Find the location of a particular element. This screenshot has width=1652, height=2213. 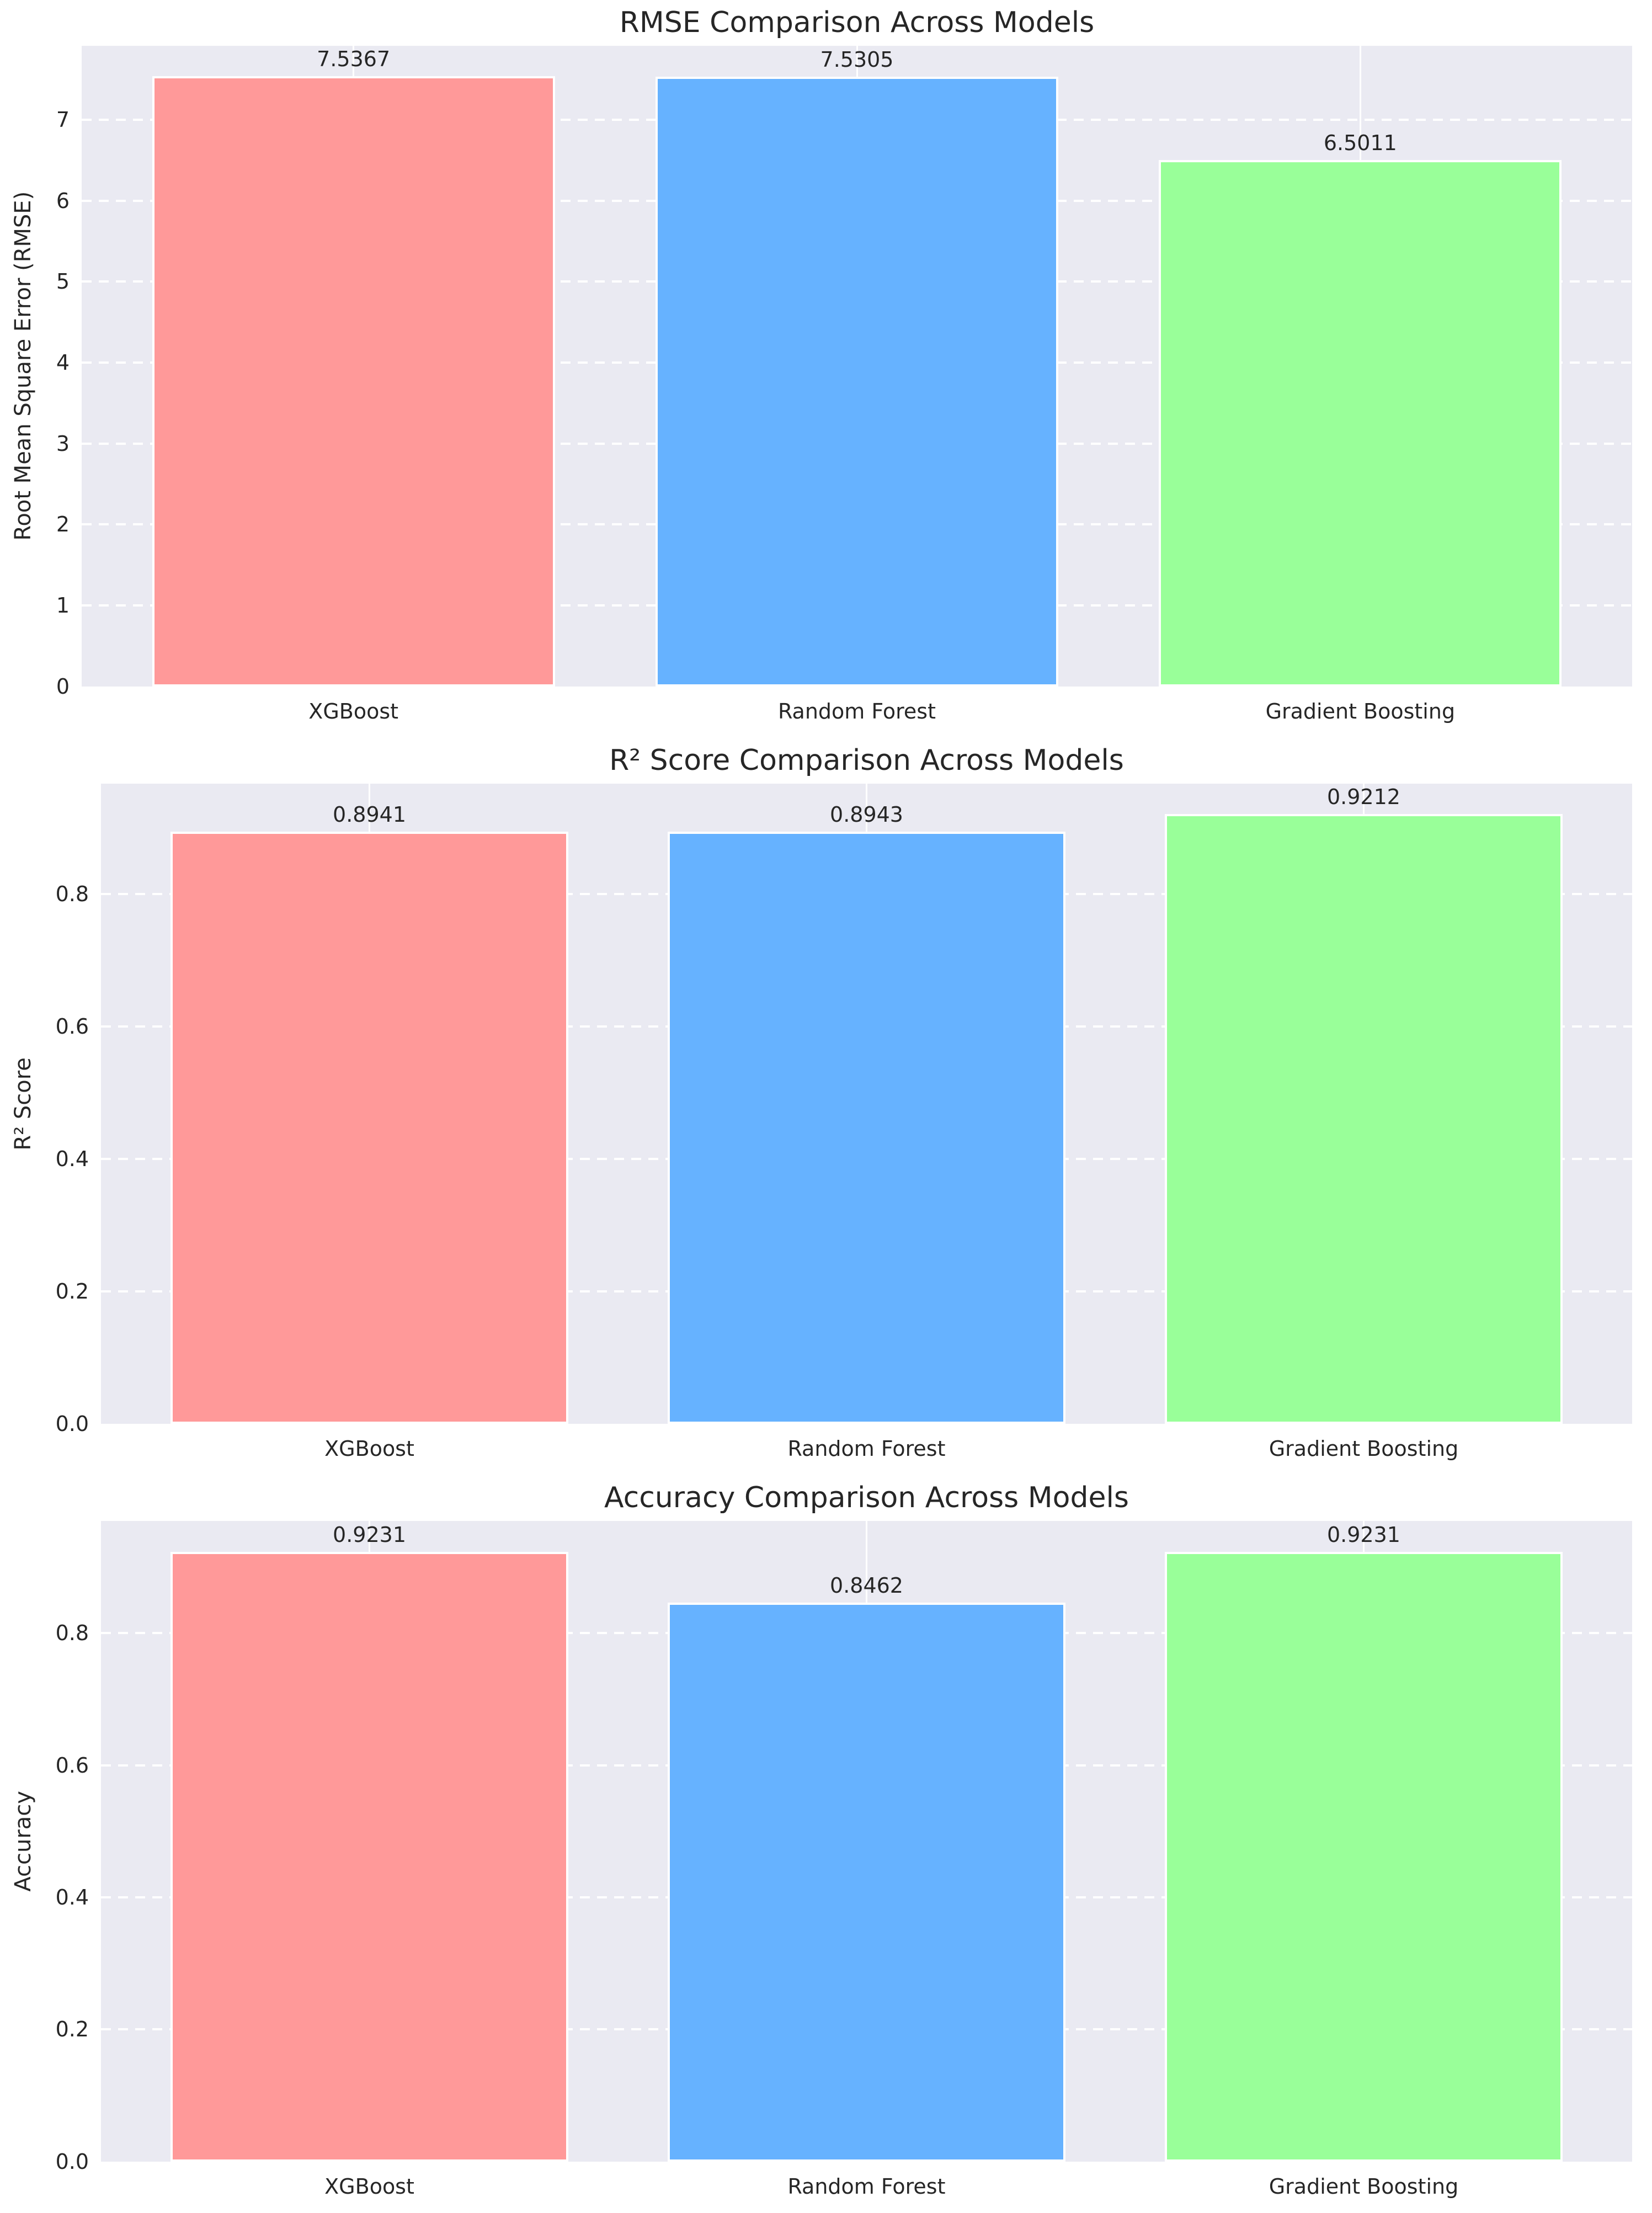

chart-title: RMSE Comparison Across Models is located at coordinates (857, 22).